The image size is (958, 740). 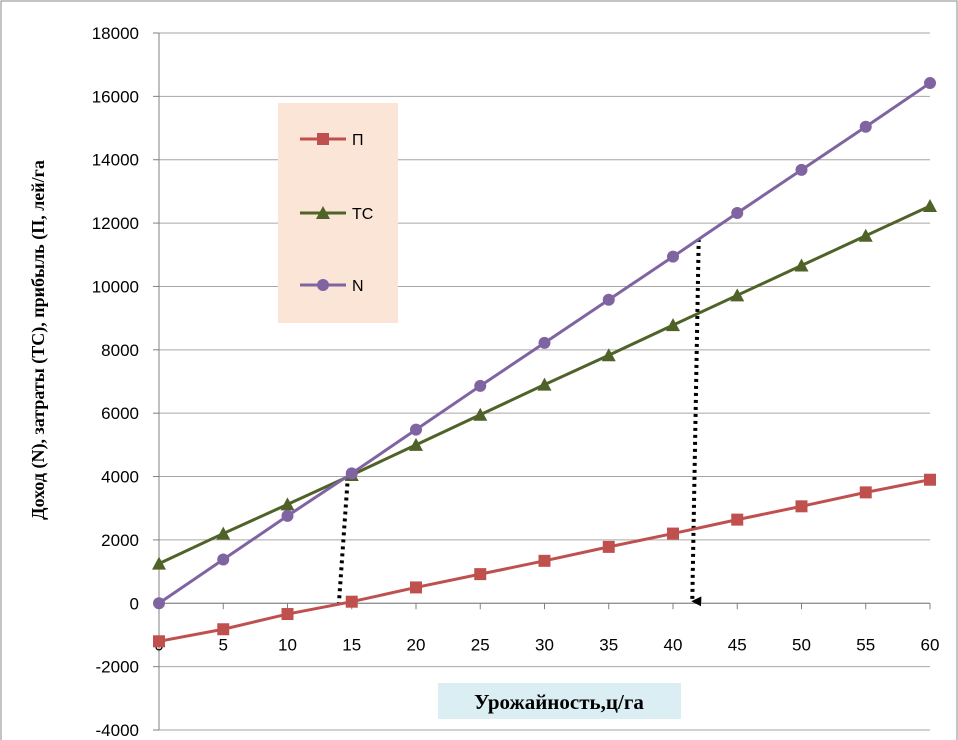 What do you see at coordinates (120, 477) in the screenshot?
I see `y-tick-label: 4000` at bounding box center [120, 477].